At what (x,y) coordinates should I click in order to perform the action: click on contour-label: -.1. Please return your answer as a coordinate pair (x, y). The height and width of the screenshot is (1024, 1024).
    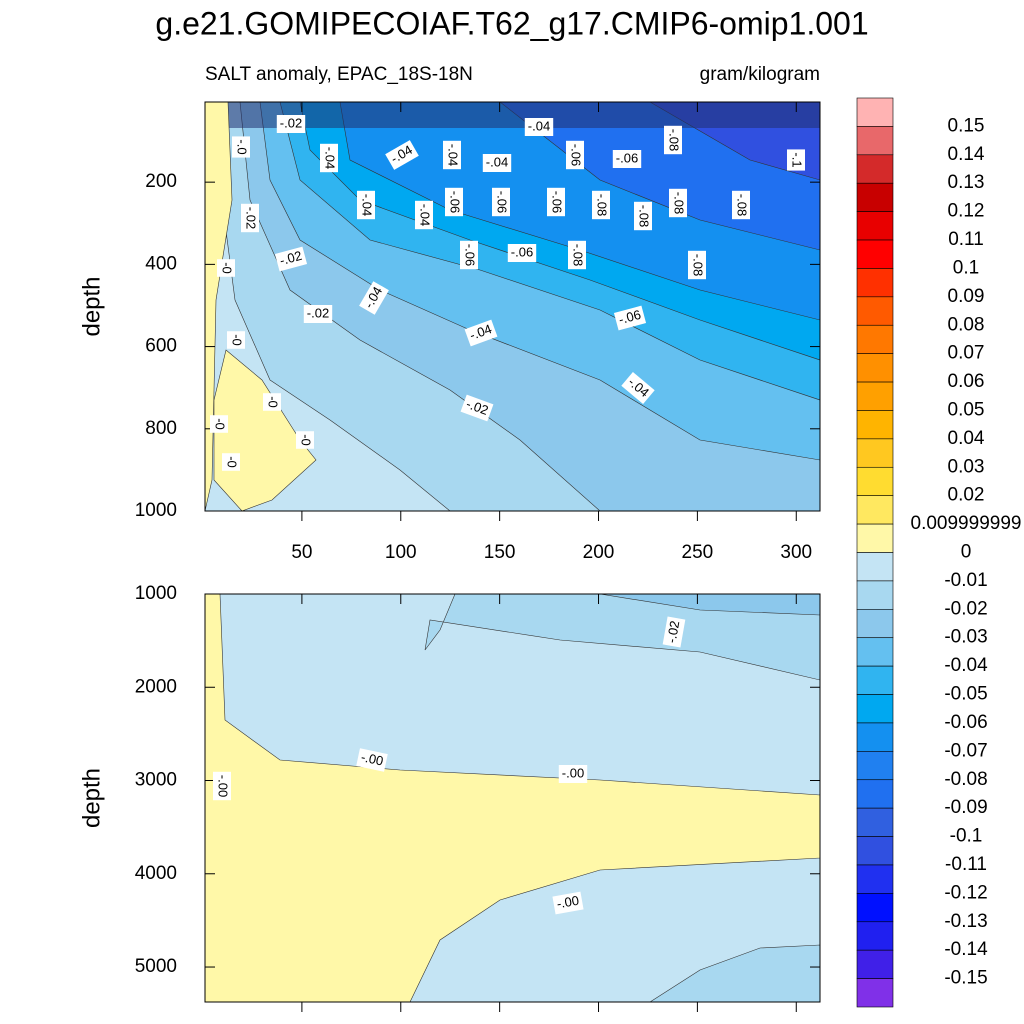
    Looking at the image, I should click on (796, 160).